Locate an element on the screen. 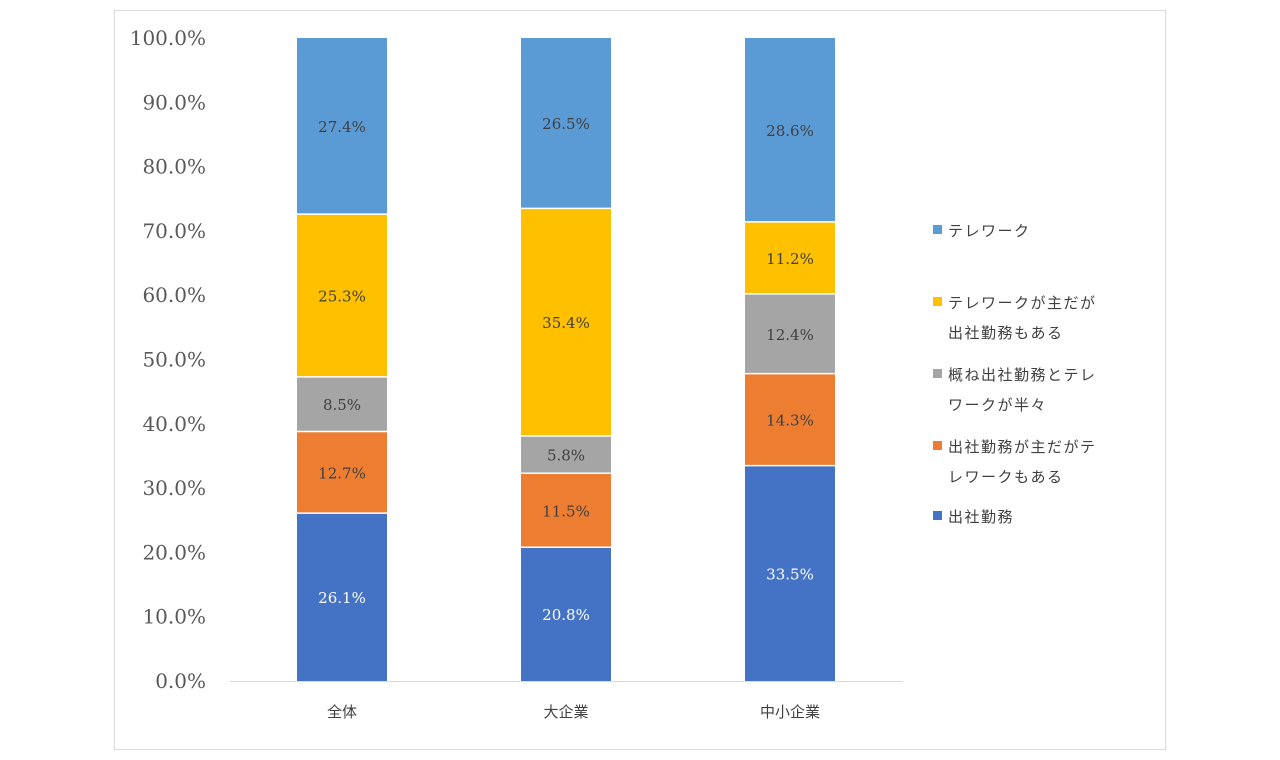 The height and width of the screenshot is (760, 1280). data-label: 25.3% is located at coordinates (342, 297).